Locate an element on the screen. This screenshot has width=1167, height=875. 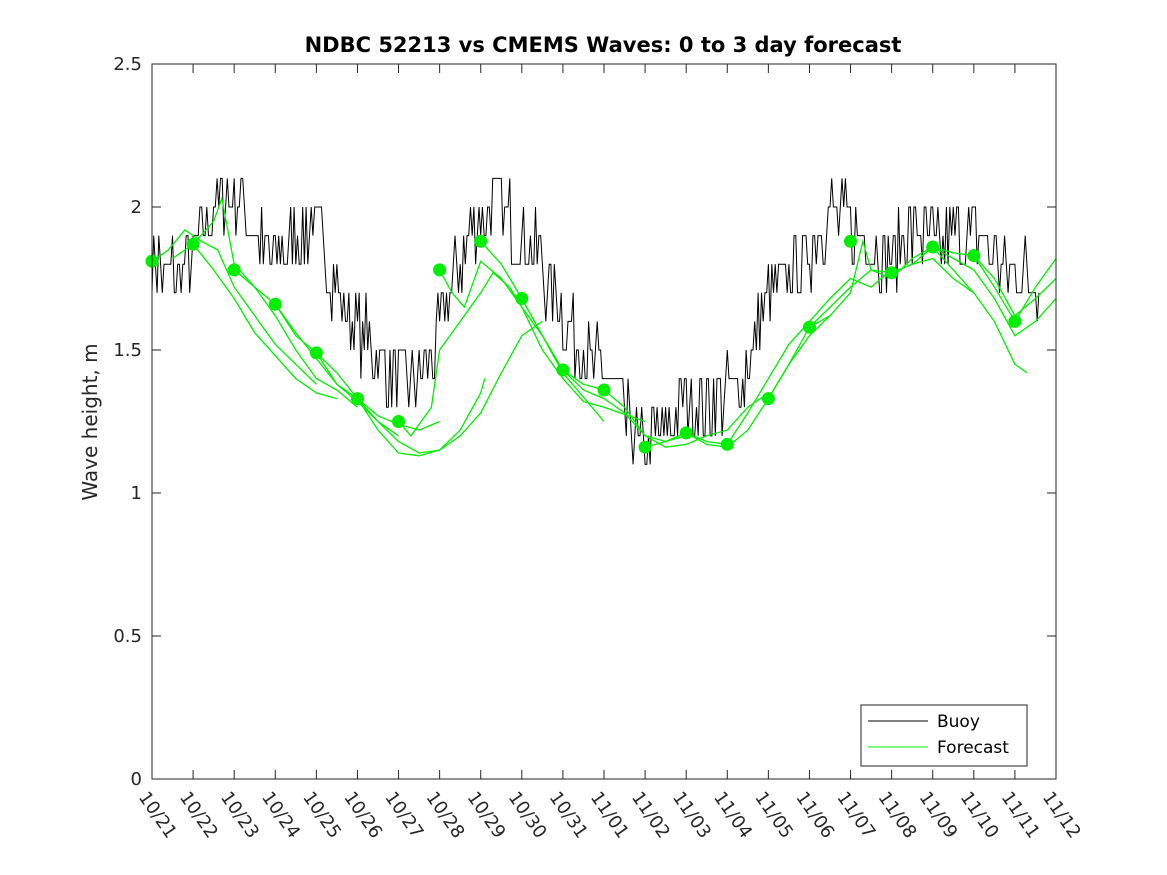
y-tick-label: 1 is located at coordinates (136, 493).